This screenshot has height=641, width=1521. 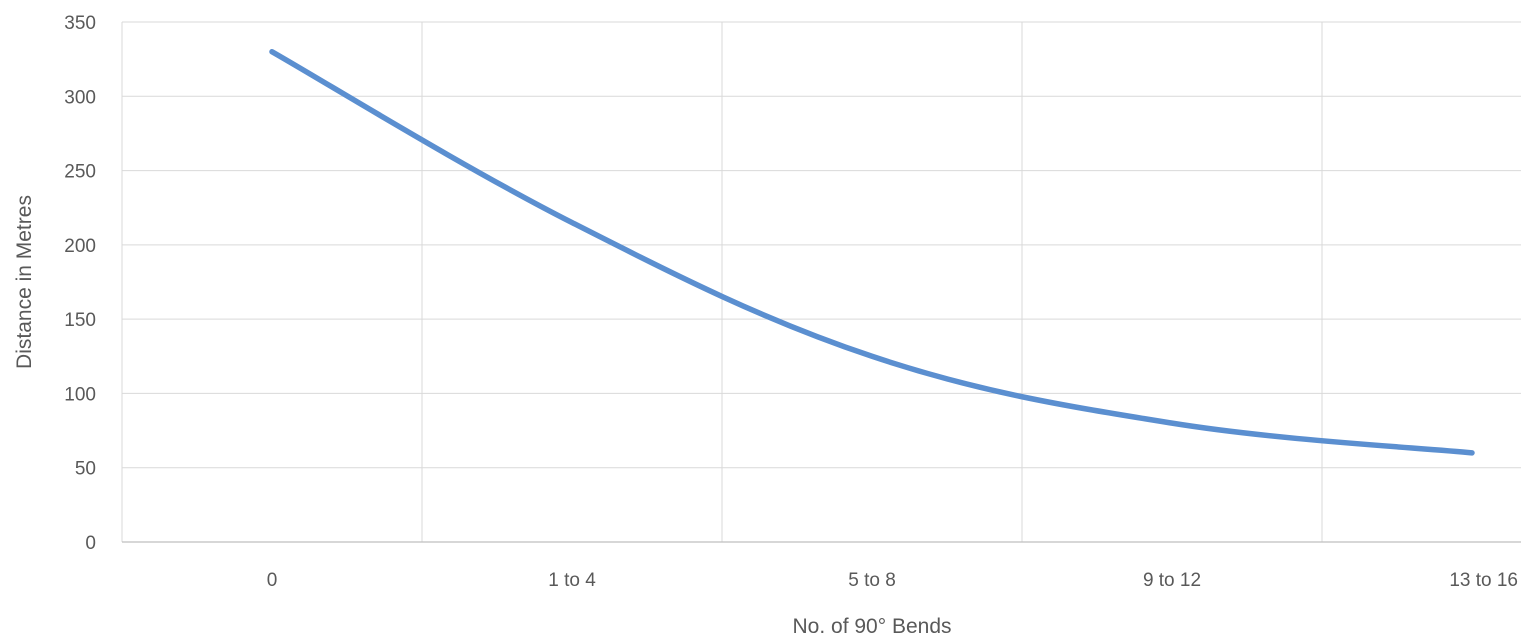 I want to click on x-axis-tick-labels: 0 1 to 4 5 to 8 9 to 12 13 to 16, so click(x=892, y=580).